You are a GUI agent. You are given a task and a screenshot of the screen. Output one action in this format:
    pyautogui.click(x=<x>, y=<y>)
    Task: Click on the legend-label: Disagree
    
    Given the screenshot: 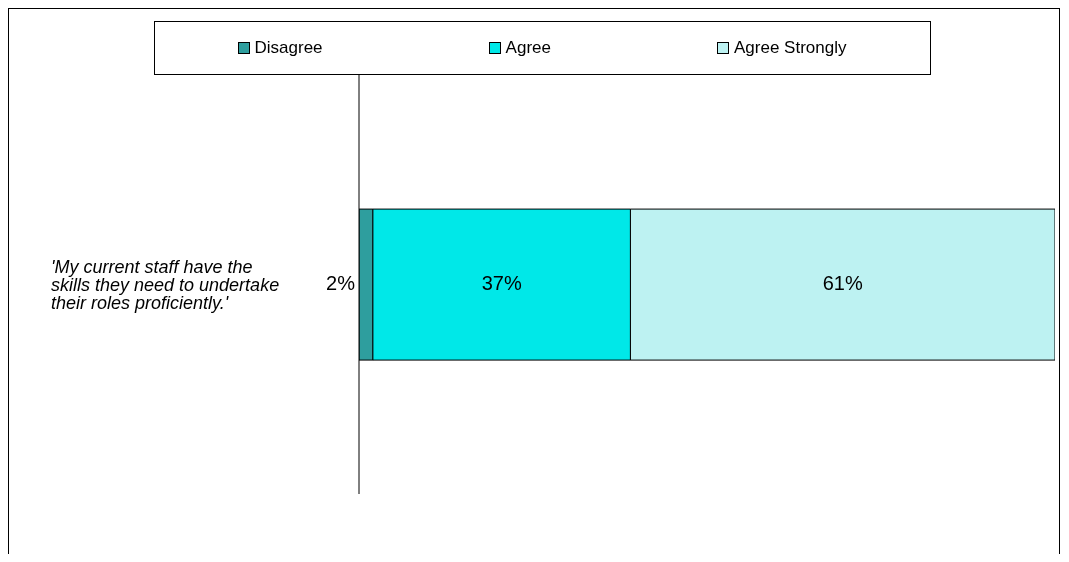 What is the action you would take?
    pyautogui.click(x=288, y=48)
    